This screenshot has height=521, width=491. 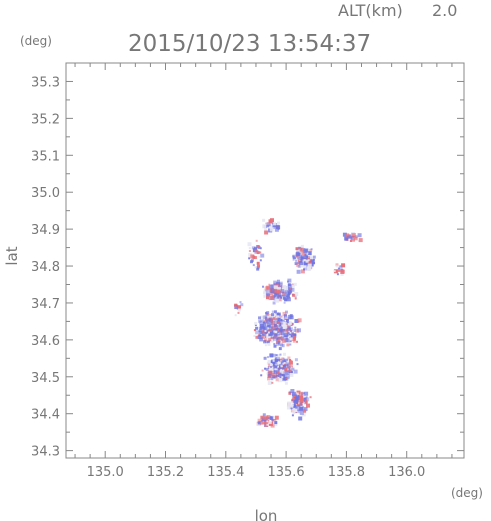 What do you see at coordinates (45, 193) in the screenshot?
I see `y-tick-label: 35.0` at bounding box center [45, 193].